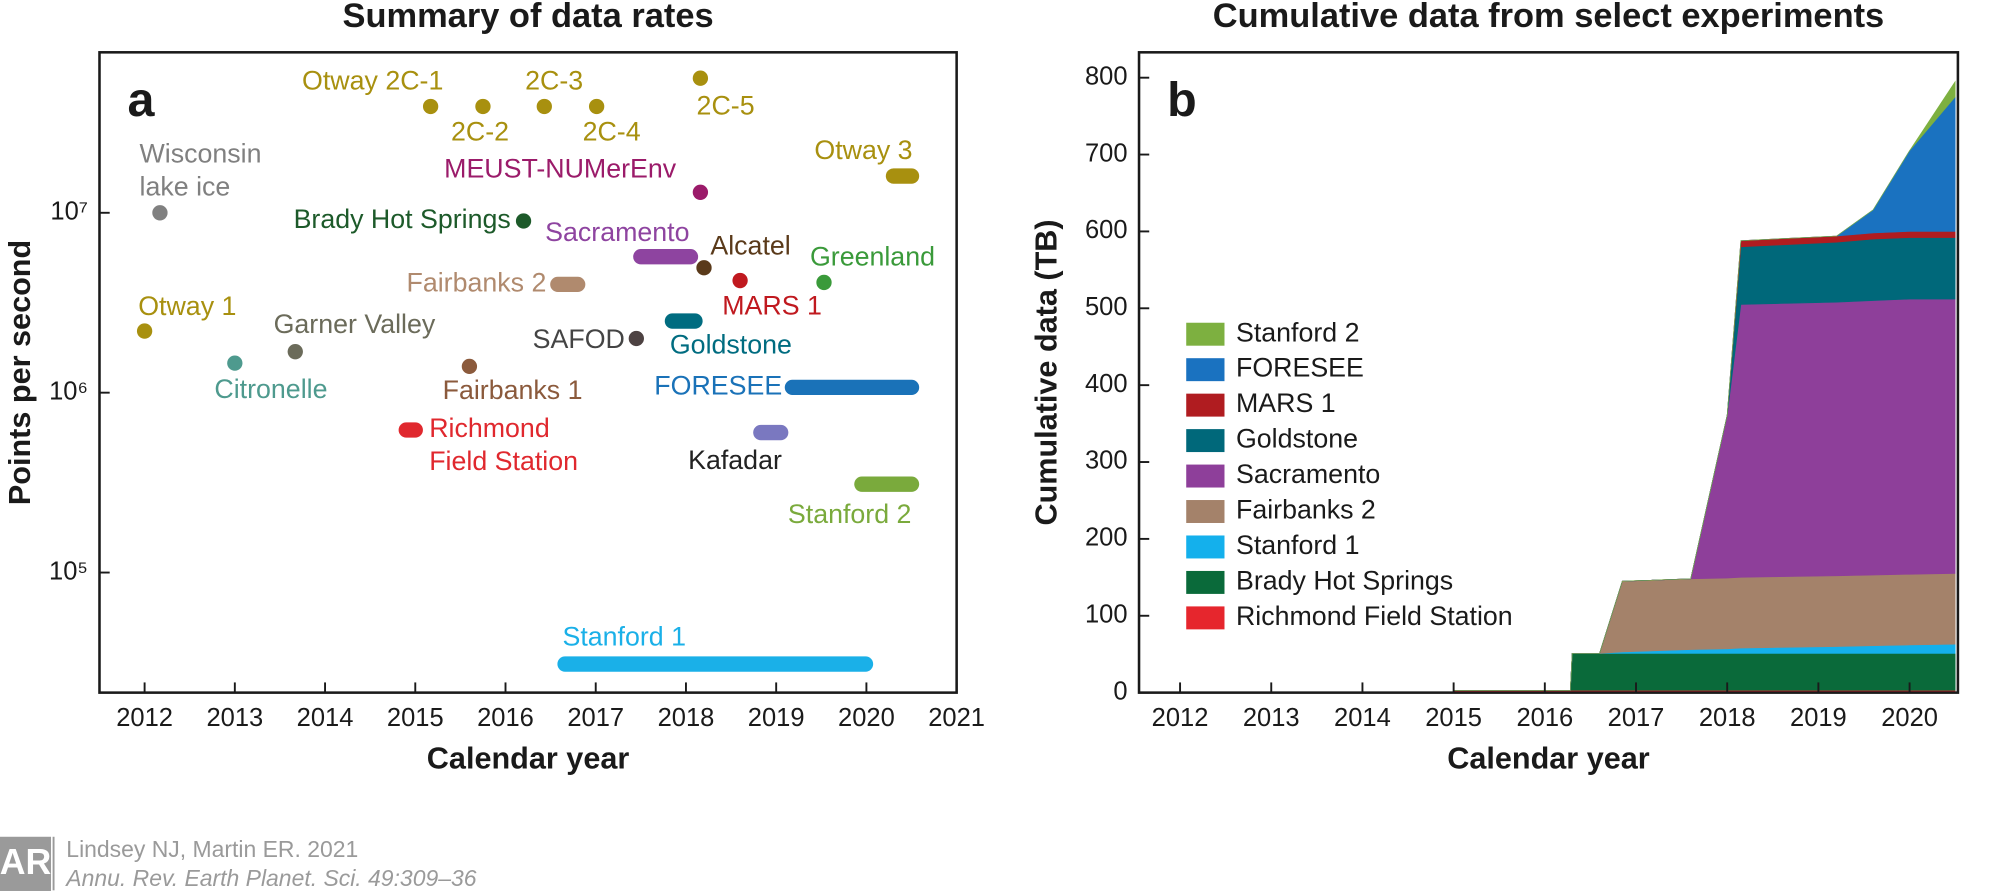 This screenshot has width=2000, height=891. What do you see at coordinates (1106, 538) in the screenshot?
I see `y-tick-label: 200` at bounding box center [1106, 538].